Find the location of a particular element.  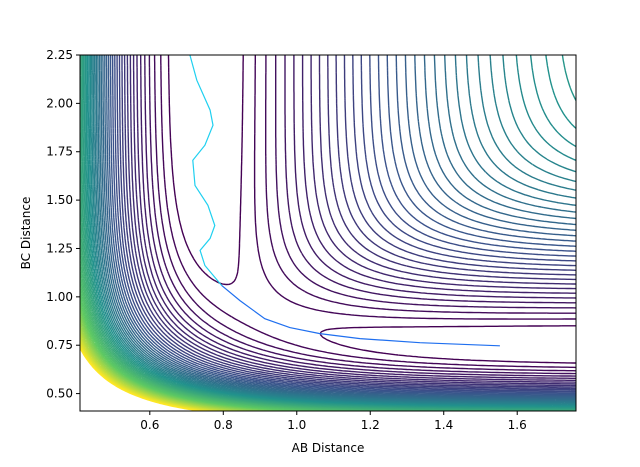

x-tick-label: 1.0 is located at coordinates (296, 425).